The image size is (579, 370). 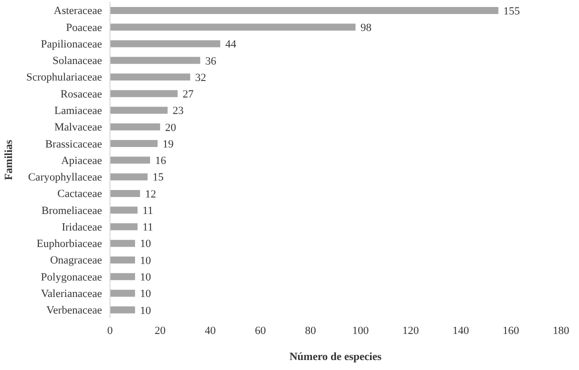 What do you see at coordinates (260, 330) in the screenshot?
I see `x-tick-label: 60` at bounding box center [260, 330].